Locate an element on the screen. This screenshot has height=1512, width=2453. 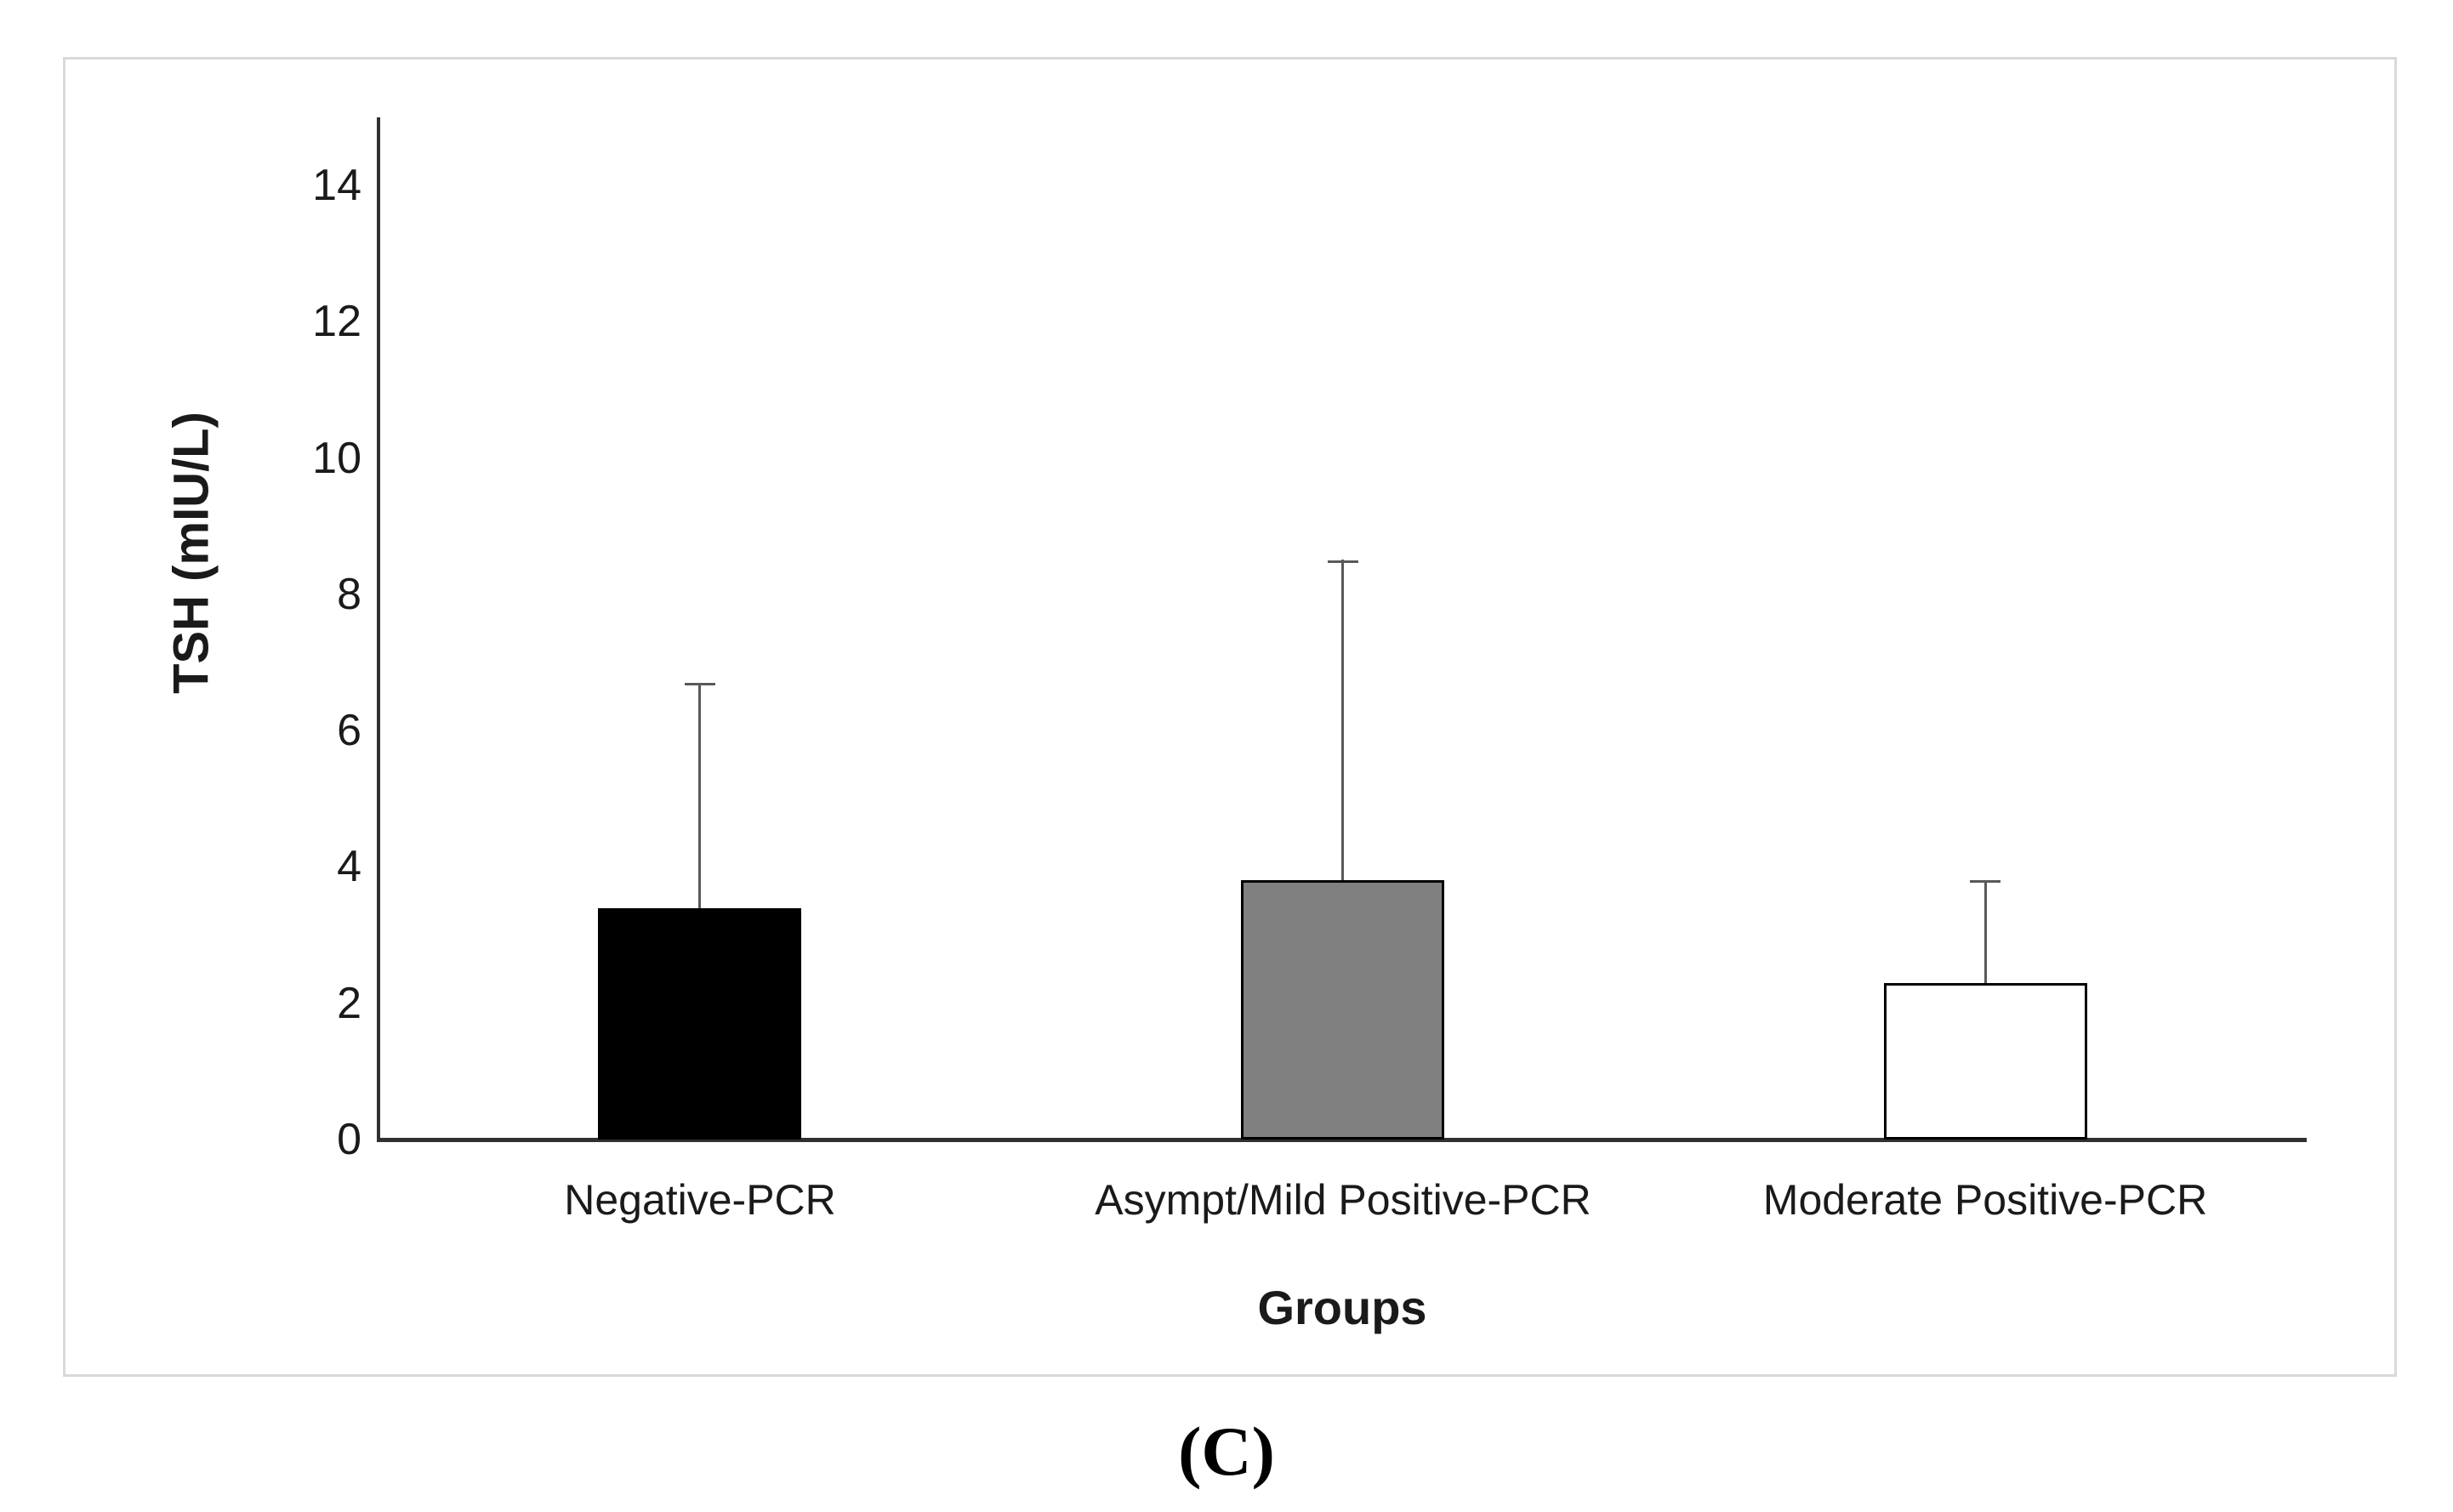
x-category-label: Negative-PCR is located at coordinates (700, 1200).